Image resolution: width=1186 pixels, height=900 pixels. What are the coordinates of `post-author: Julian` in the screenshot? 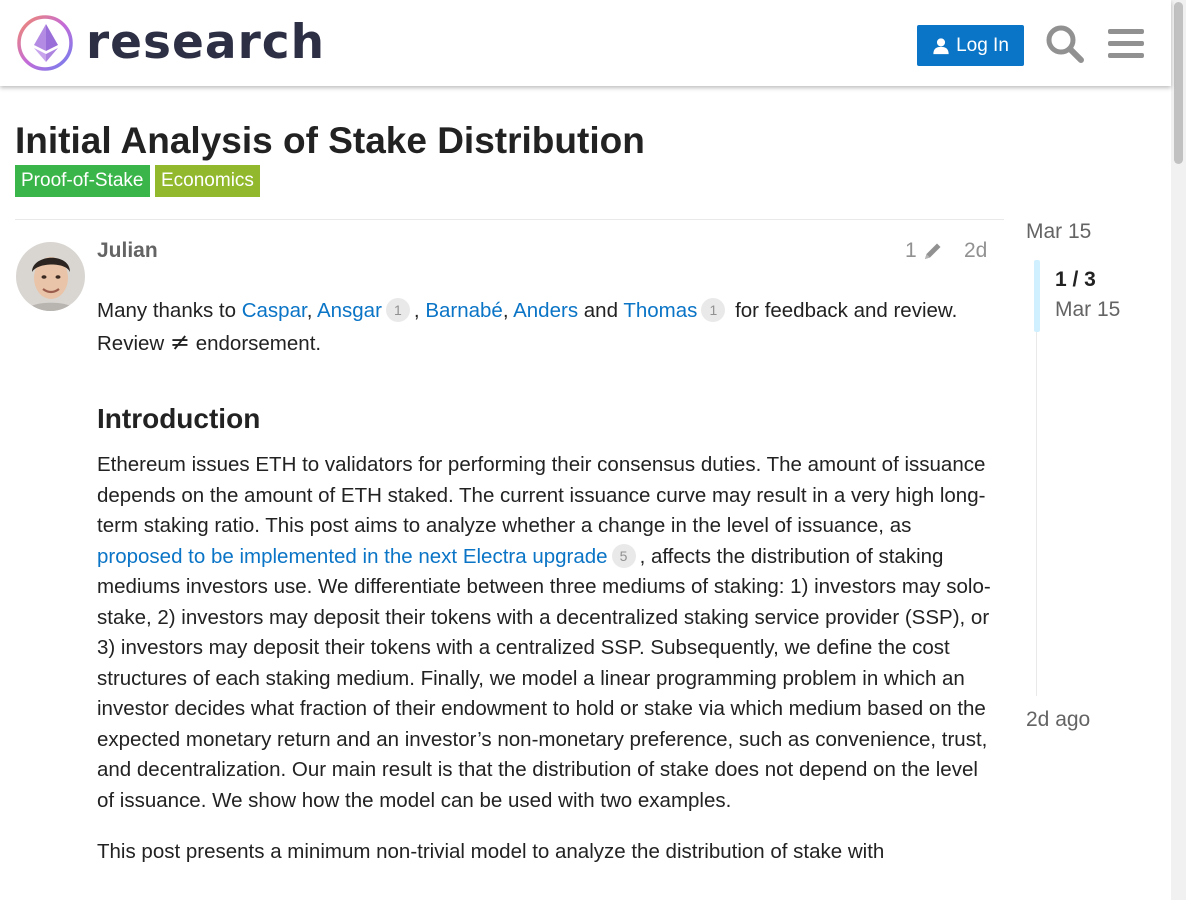 It's located at (127, 250).